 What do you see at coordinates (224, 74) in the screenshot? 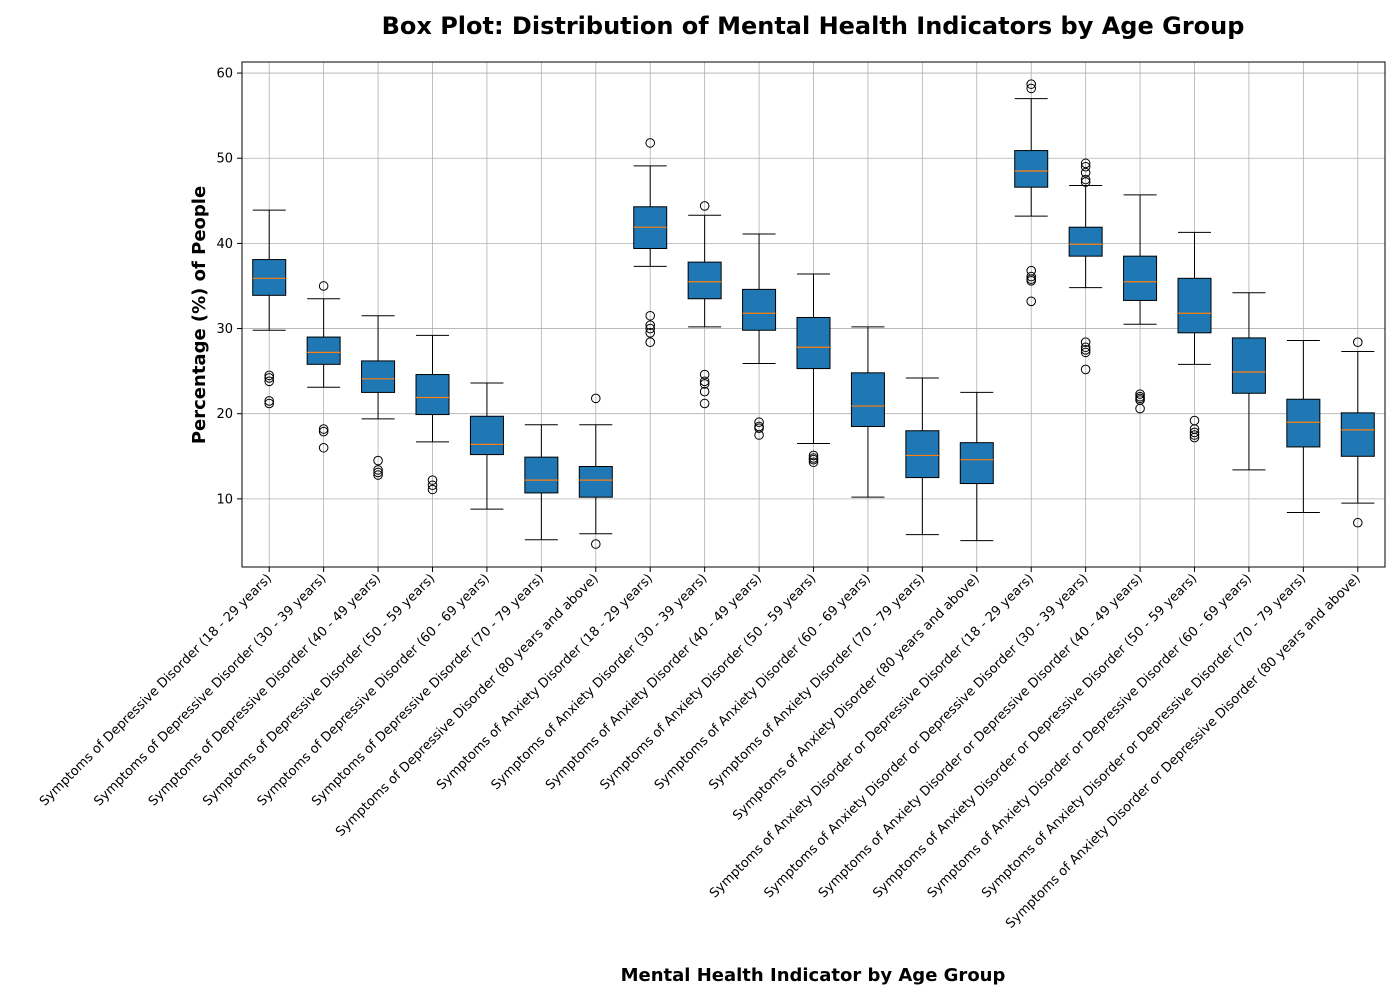
I see `y-tick-label: 60` at bounding box center [224, 74].